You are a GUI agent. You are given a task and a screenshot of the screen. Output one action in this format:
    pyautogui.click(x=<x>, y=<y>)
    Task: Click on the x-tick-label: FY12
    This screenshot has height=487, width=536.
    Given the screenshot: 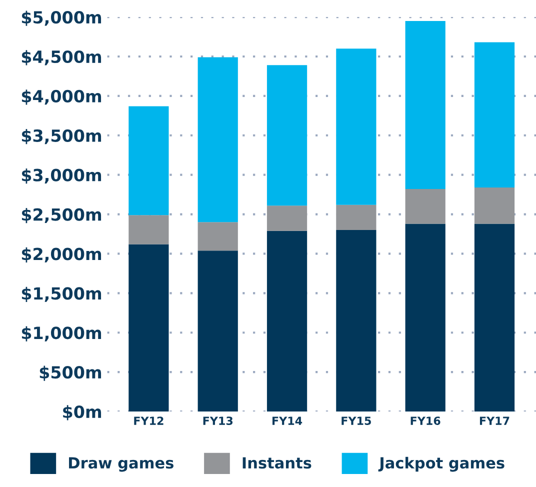 What is the action you would take?
    pyautogui.click(x=149, y=420)
    